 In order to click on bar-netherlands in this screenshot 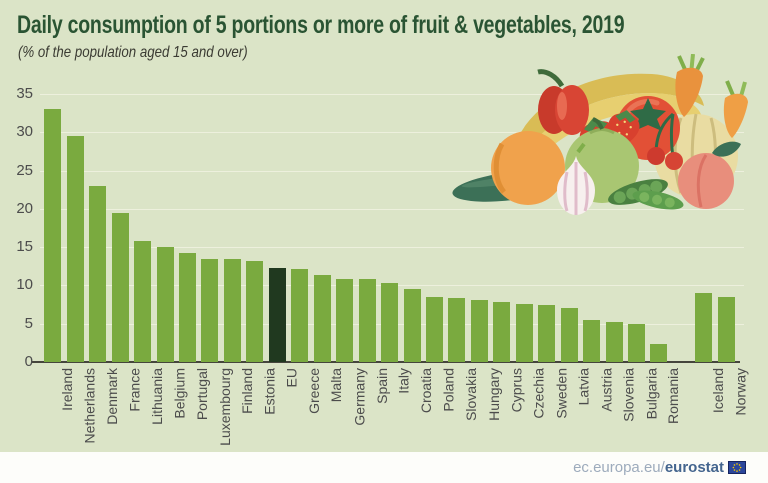, I will do `click(75, 249)`.